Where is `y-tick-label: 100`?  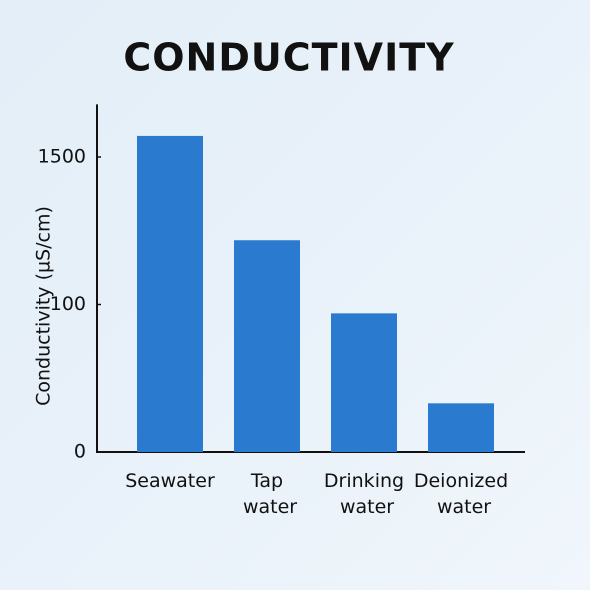
y-tick-label: 100 is located at coordinates (68, 304).